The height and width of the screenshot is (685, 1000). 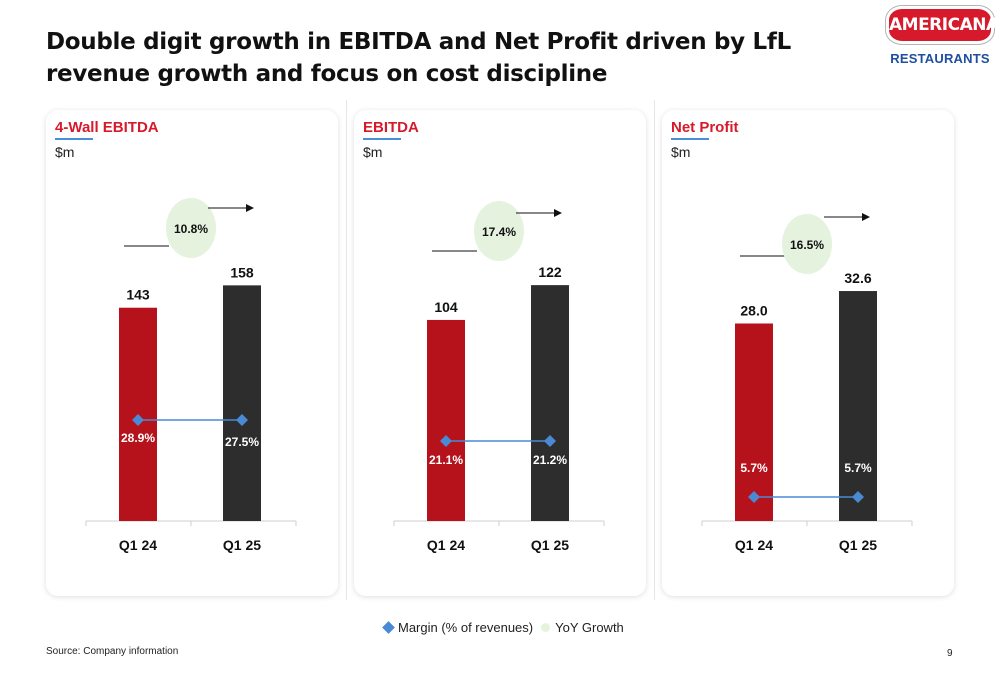 What do you see at coordinates (107, 127) in the screenshot?
I see `panel-title: 4-Wall EBITDA` at bounding box center [107, 127].